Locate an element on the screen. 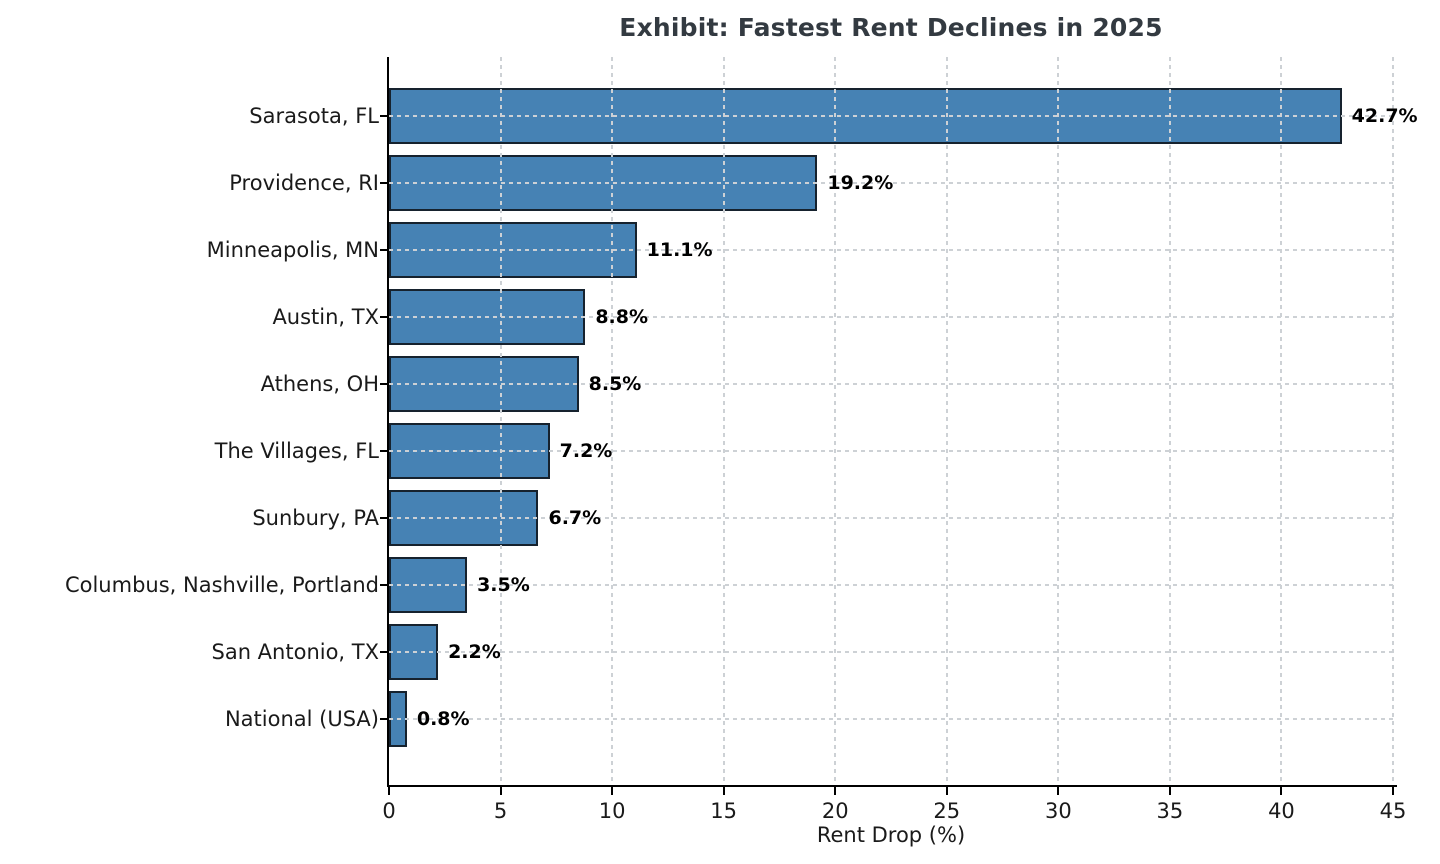 This screenshot has width=1440, height=864. x-tick-label: 15 is located at coordinates (724, 811).